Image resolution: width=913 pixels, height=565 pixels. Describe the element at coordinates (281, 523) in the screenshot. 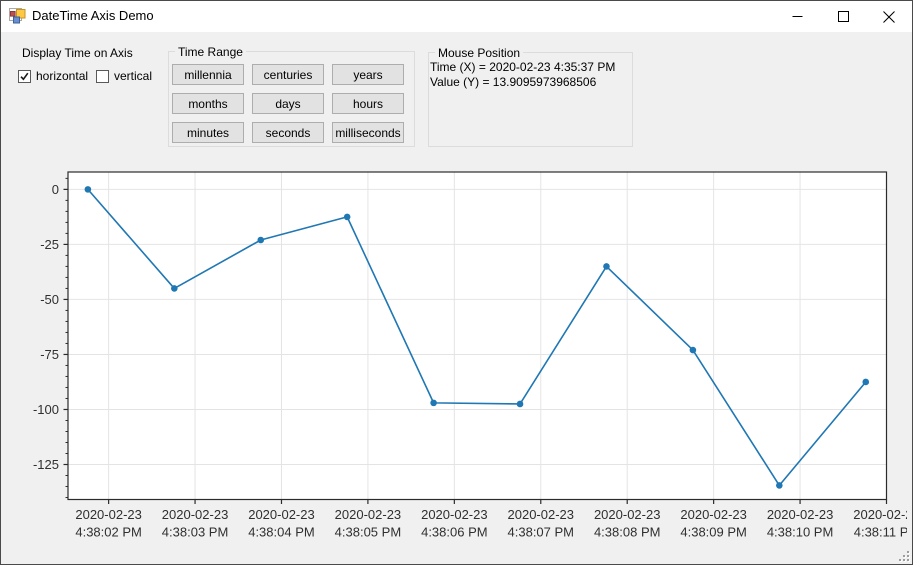

I see `x-tick-label: 2020-02-23 4:38:04 PM` at that location.